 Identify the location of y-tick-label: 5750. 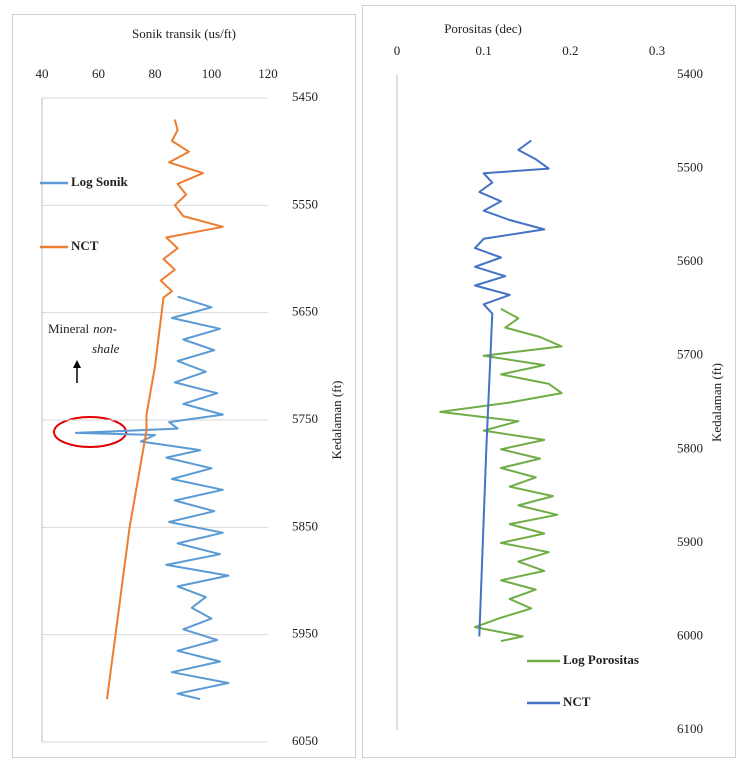
(305, 418).